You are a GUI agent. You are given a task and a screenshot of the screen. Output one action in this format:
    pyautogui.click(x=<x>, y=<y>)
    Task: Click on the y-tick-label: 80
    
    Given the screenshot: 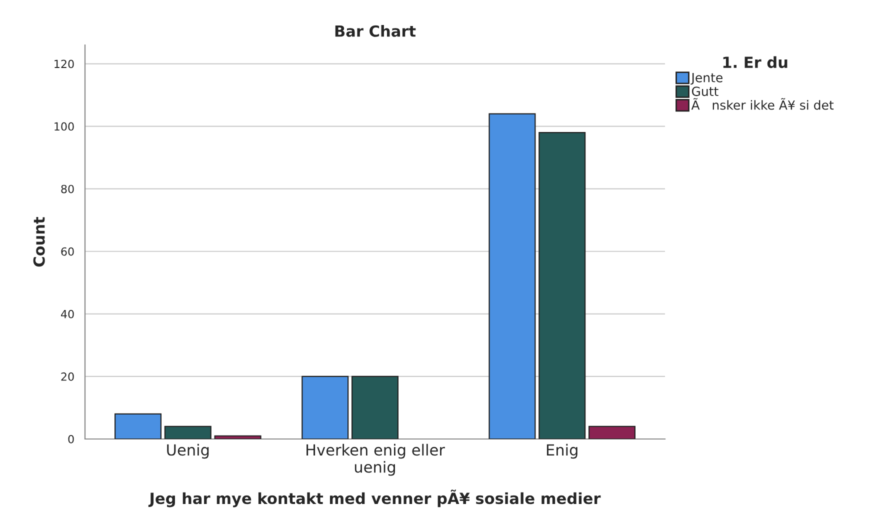 What is the action you would take?
    pyautogui.click(x=67, y=189)
    